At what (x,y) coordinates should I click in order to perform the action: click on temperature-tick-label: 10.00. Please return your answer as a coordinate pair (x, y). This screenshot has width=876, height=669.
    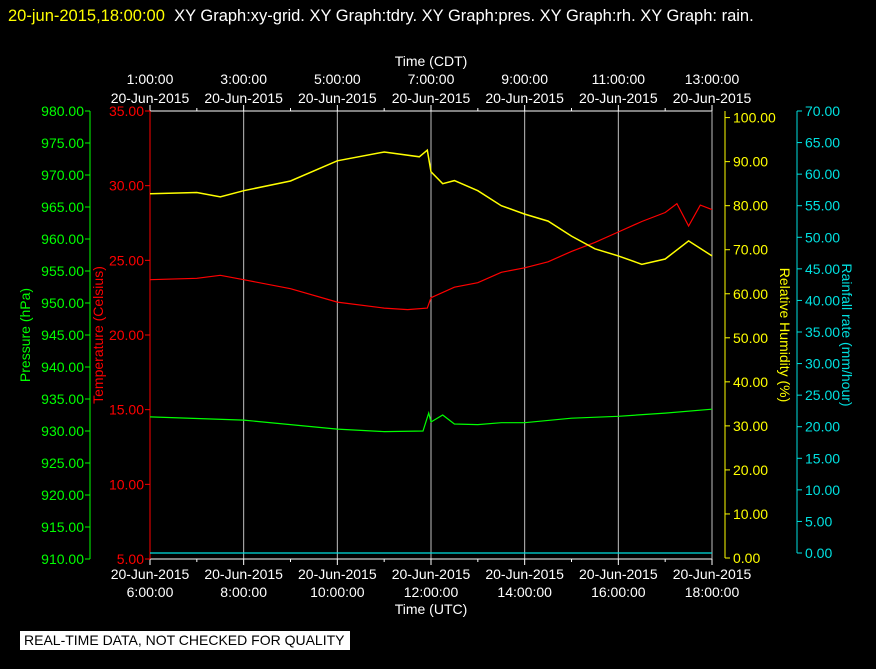
    Looking at the image, I should click on (126, 484).